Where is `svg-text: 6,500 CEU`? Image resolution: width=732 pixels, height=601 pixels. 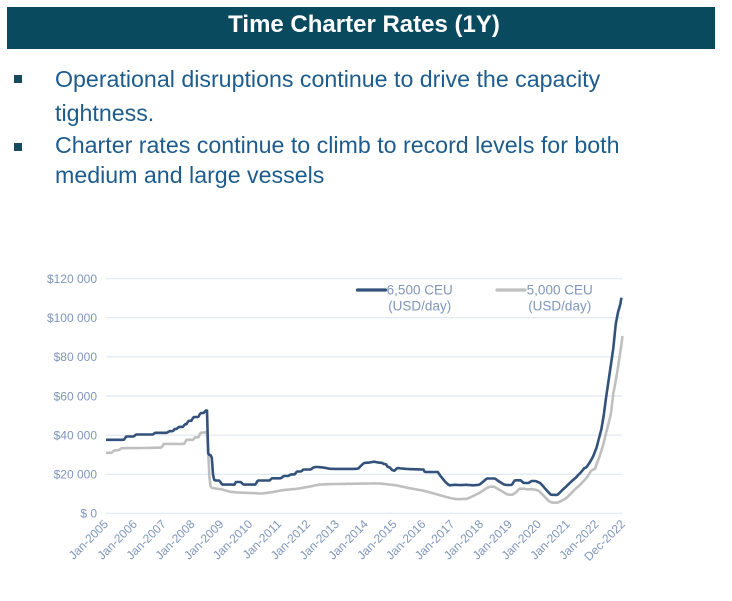 svg-text: 6,500 CEU is located at coordinates (420, 289).